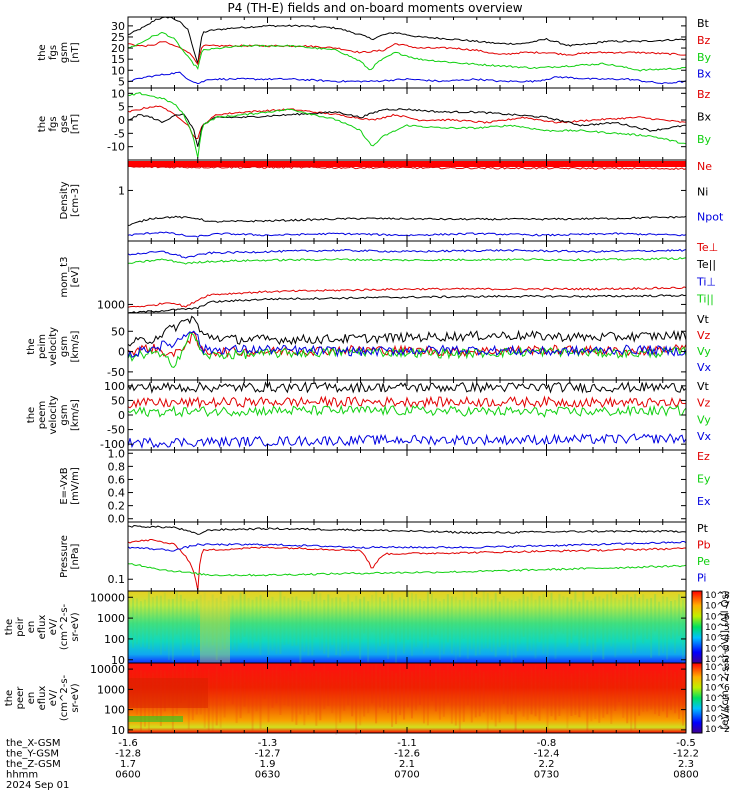 Image resolution: width=750 pixels, height=800 pixels. What do you see at coordinates (704, 139) in the screenshot?
I see `legend-By: By` at bounding box center [704, 139].